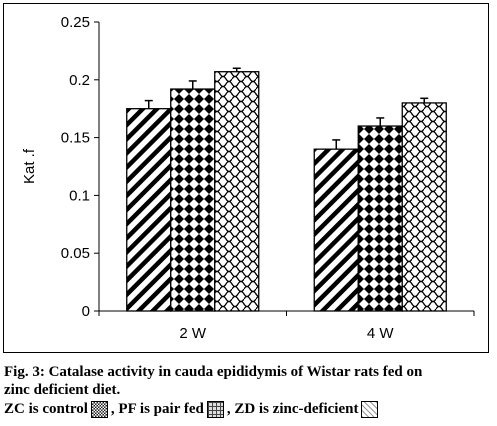  What do you see at coordinates (46, 409) in the screenshot?
I see `legend-zc-text: ZC is control` at bounding box center [46, 409].